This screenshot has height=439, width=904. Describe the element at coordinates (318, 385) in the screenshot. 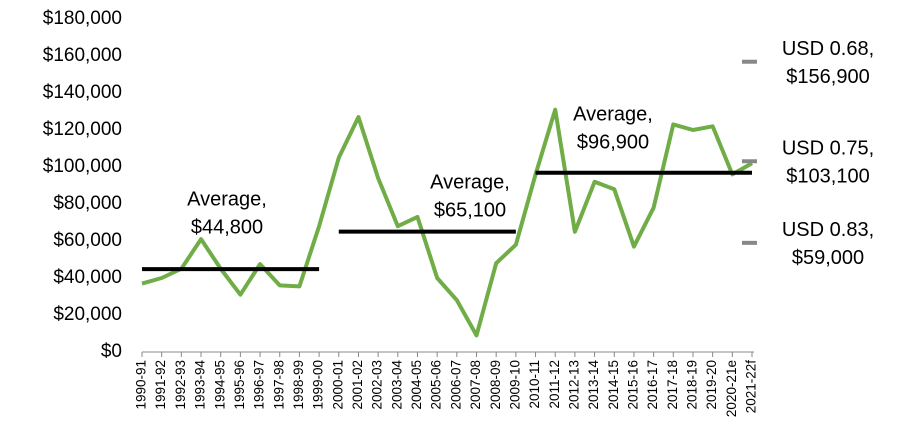

I see `x-tick-label: 1999-00` at that location.